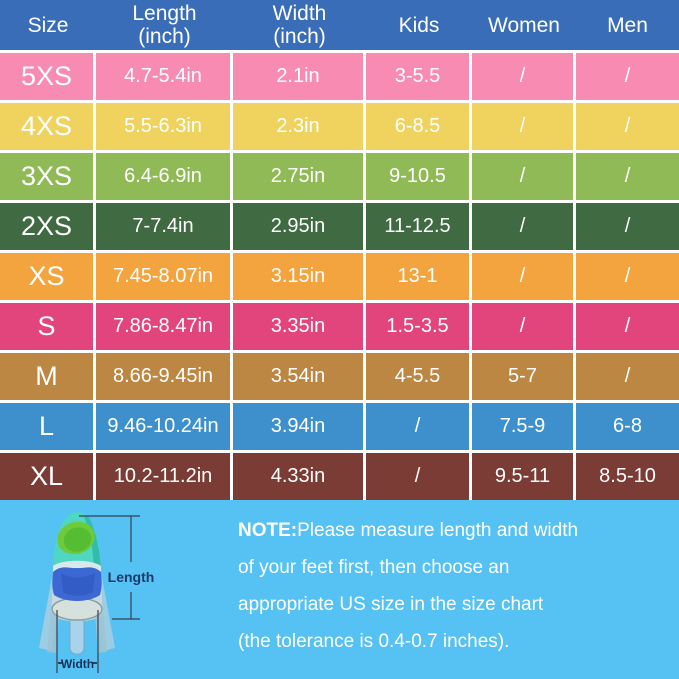  I want to click on table-cell: 7.5-9, so click(522, 426).